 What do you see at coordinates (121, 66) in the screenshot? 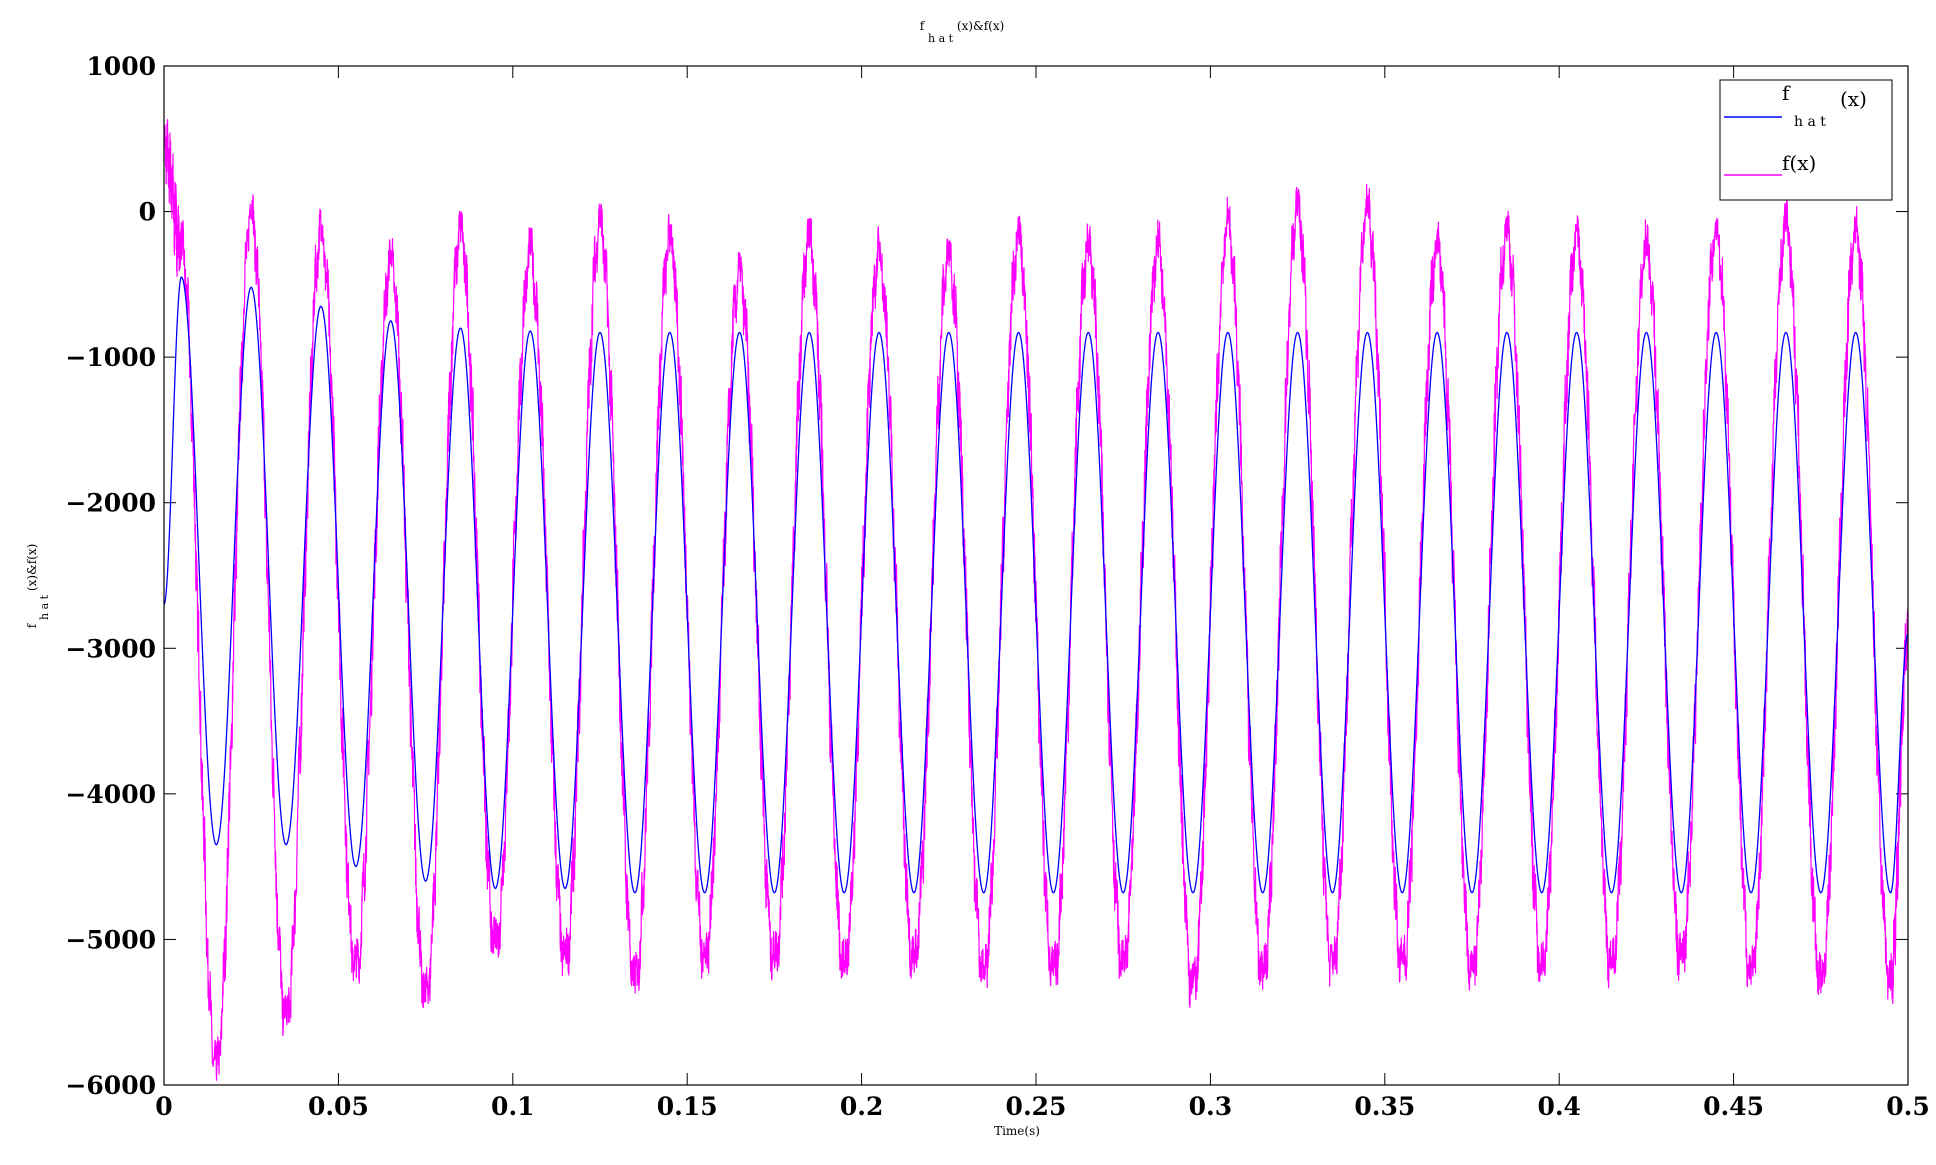
I see `y-tick-label: 1000` at bounding box center [121, 66].